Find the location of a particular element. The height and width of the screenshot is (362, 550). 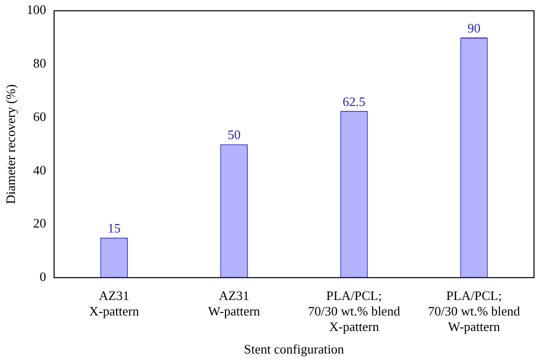

x-tick-label: AZ31 X-pattern is located at coordinates (114, 303).